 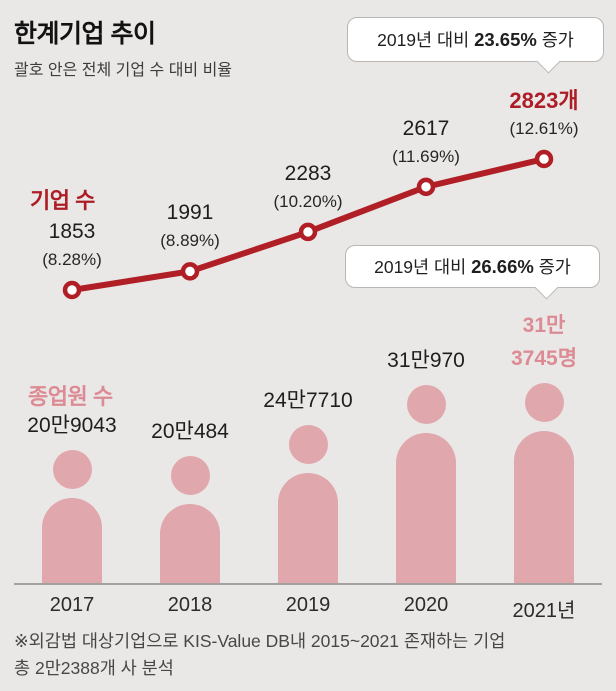 What do you see at coordinates (423, 267) in the screenshot?
I see `callout-employees-prefix: 2019년 대비` at bounding box center [423, 267].